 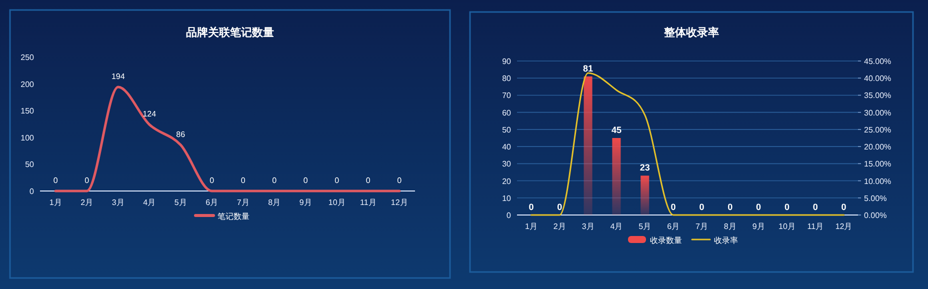 I want to click on data-label: 81, so click(x=588, y=68).